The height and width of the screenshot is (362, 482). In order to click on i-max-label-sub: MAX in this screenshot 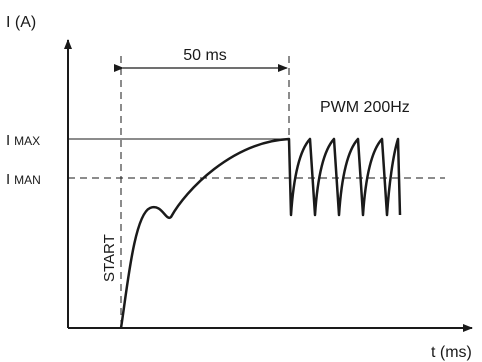, I will do `click(27, 141)`.